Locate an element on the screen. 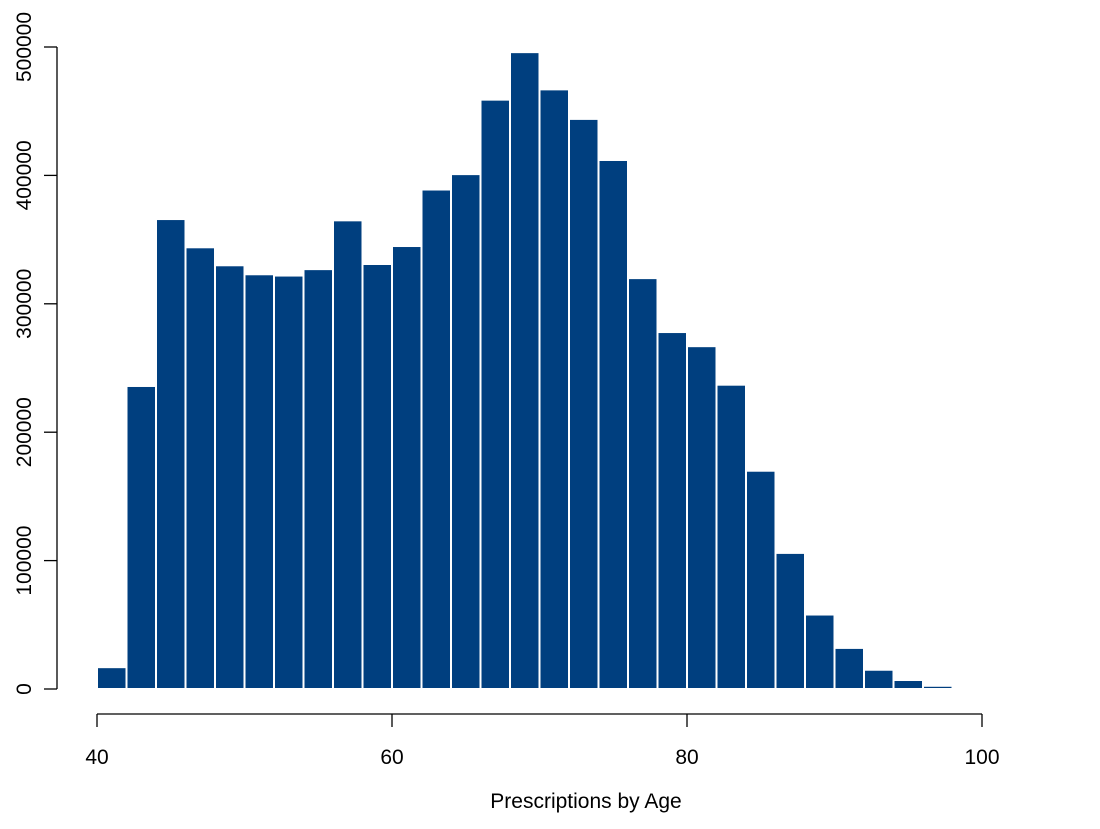 This screenshot has height=829, width=1100. y-tick-label: 500000 is located at coordinates (24, 47).